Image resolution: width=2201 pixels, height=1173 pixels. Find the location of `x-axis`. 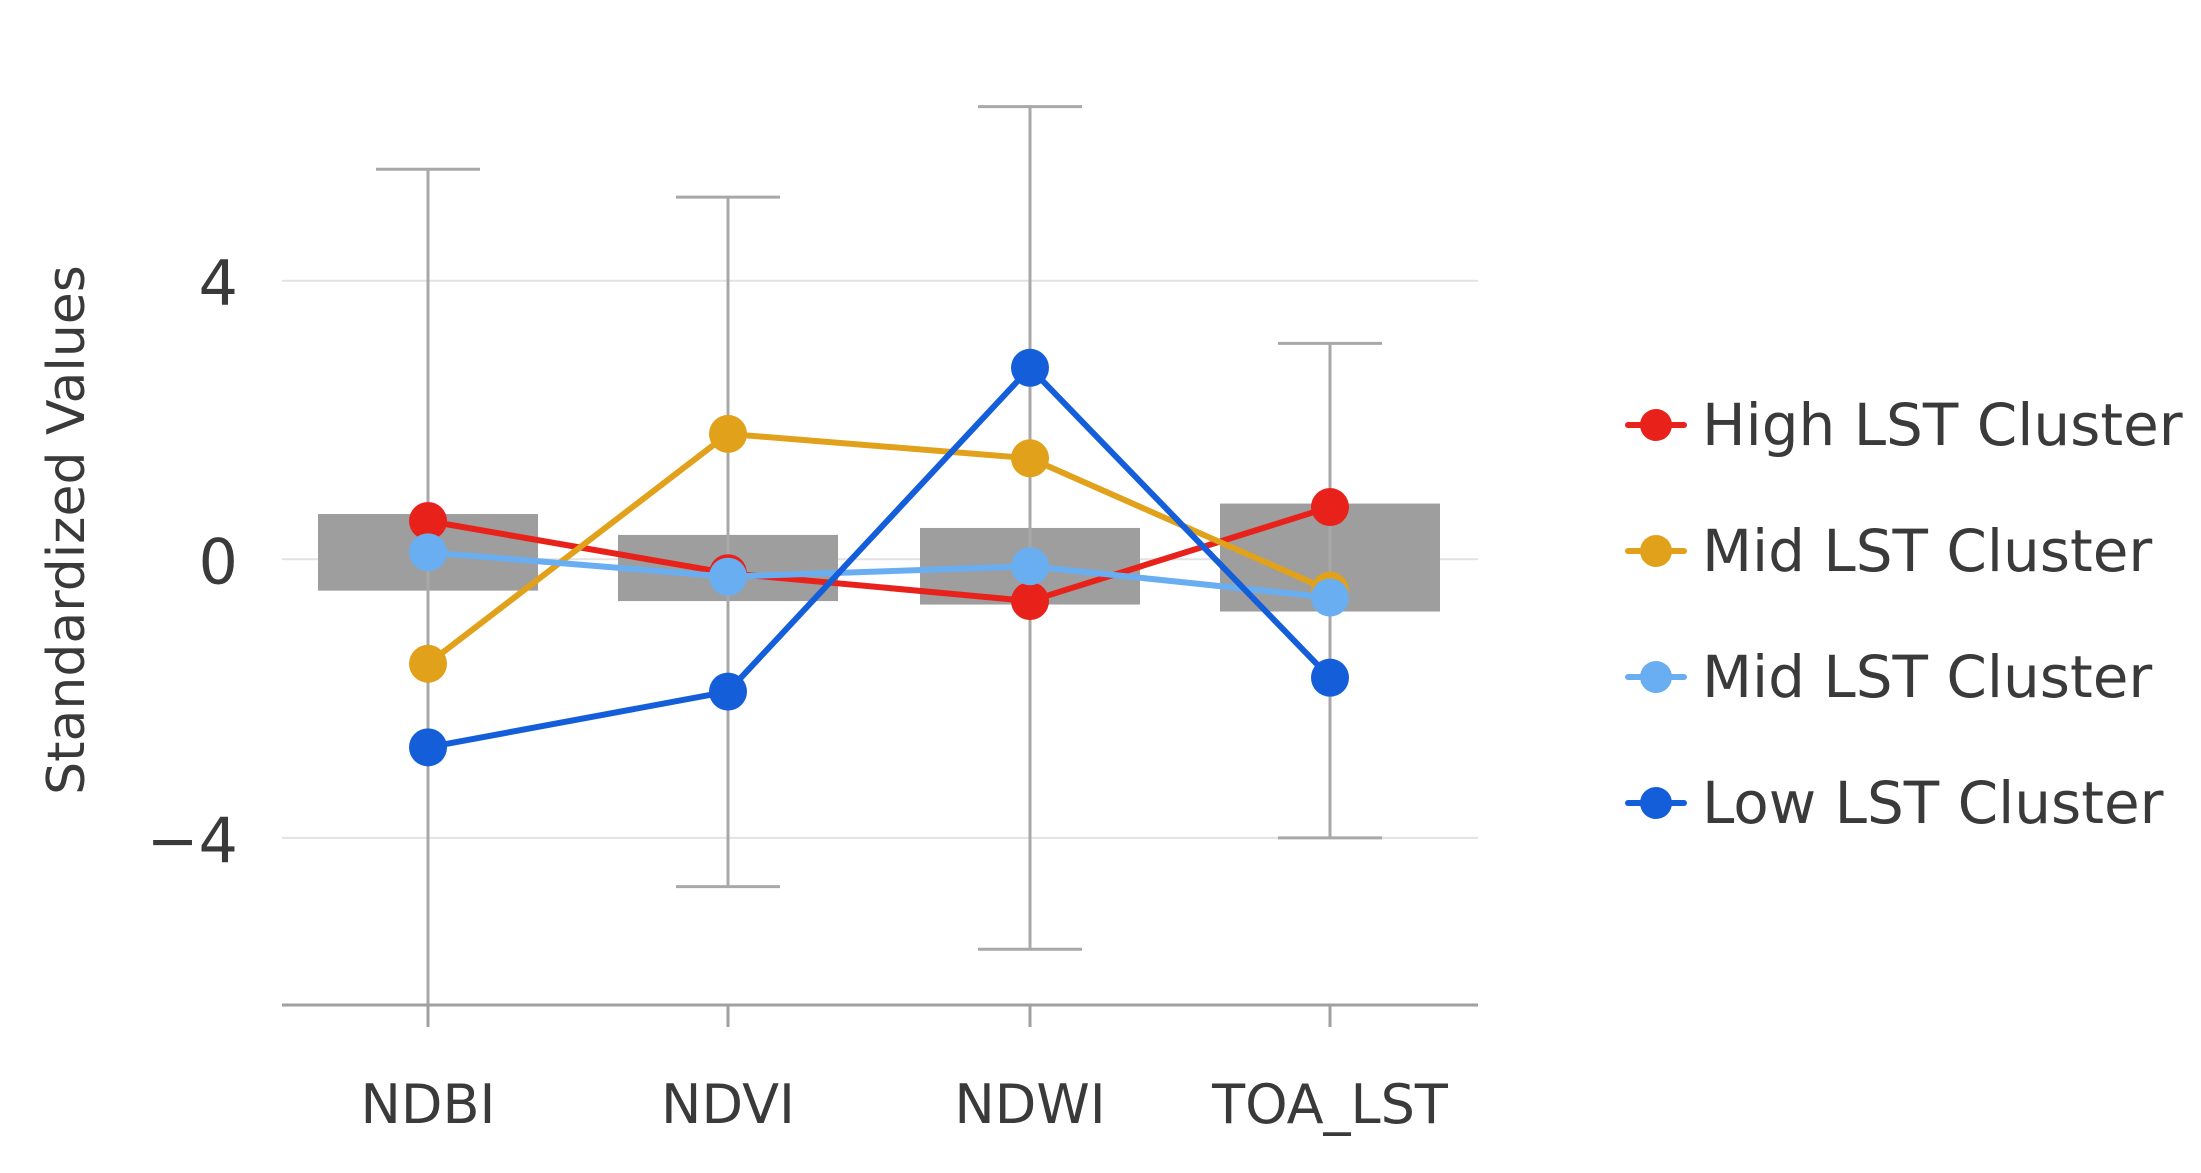

x-axis is located at coordinates (880, 1015).